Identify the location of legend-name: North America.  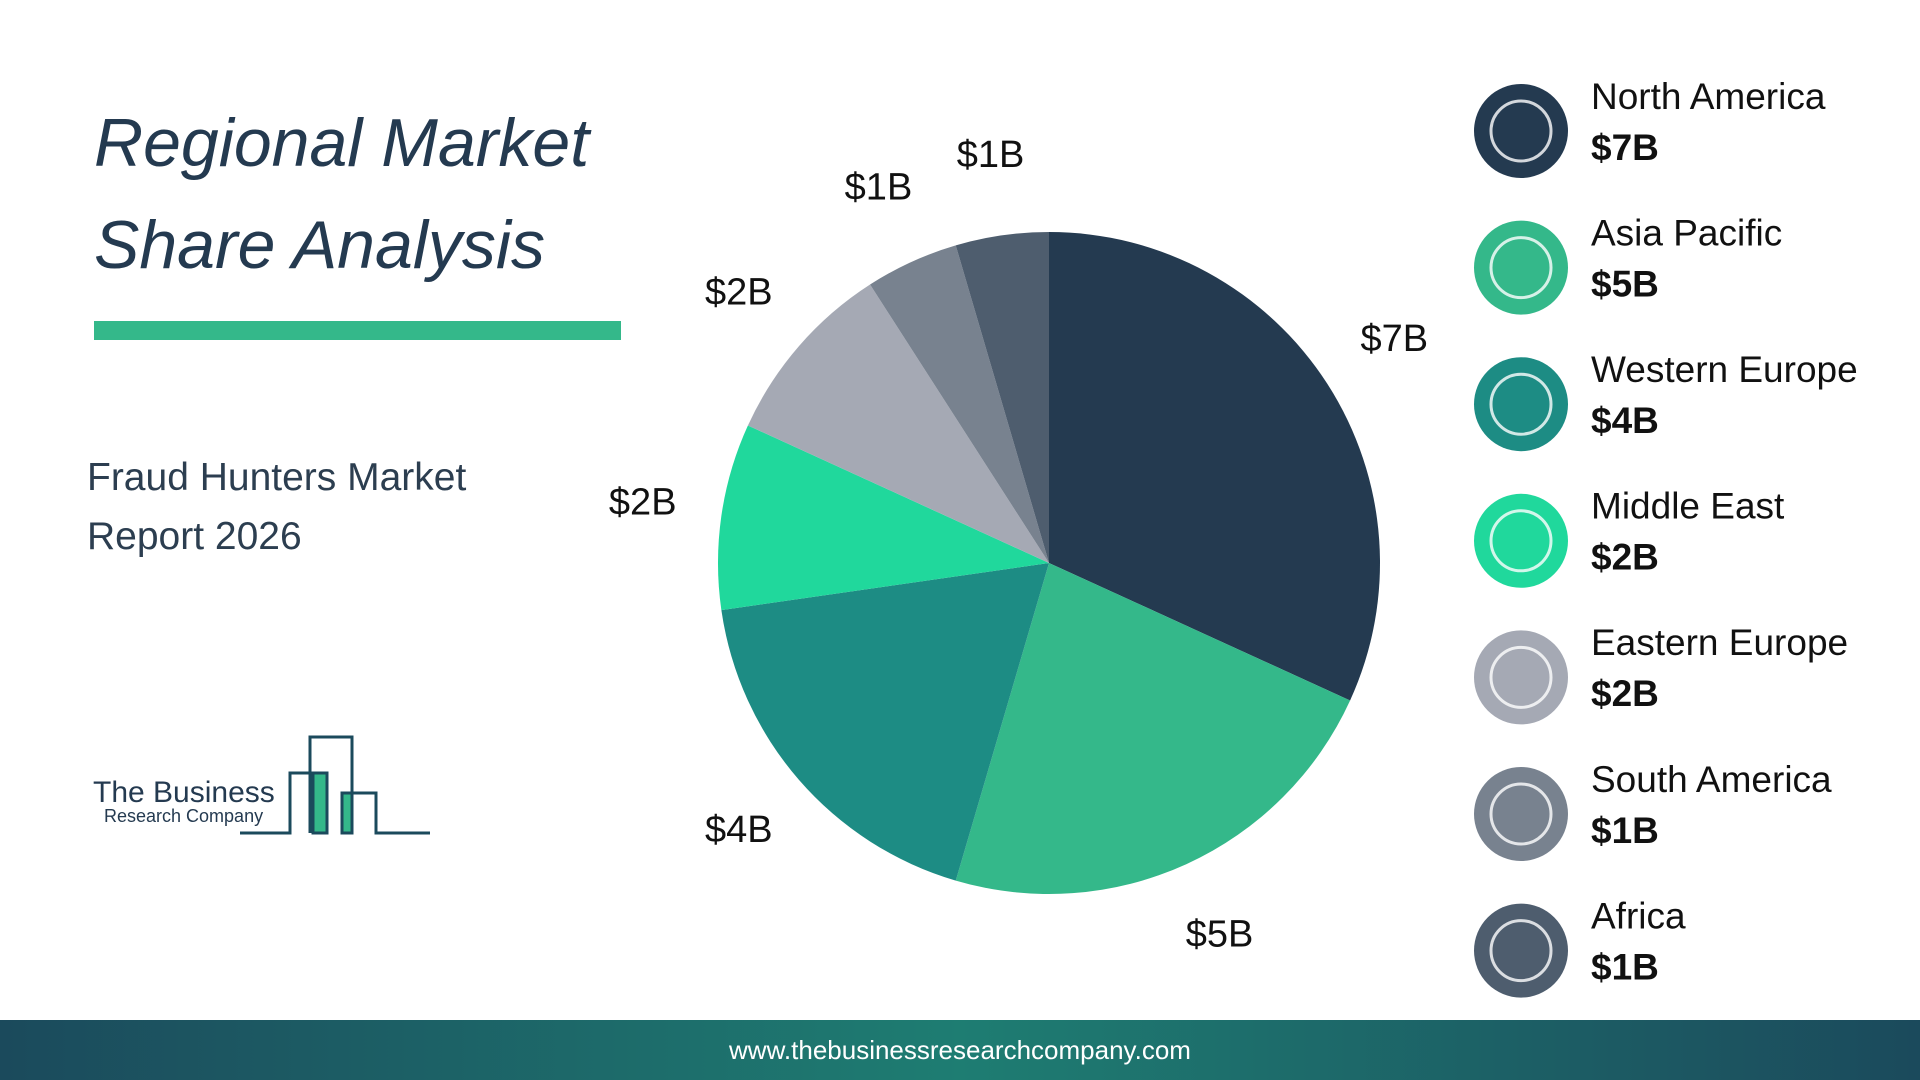
(1708, 96).